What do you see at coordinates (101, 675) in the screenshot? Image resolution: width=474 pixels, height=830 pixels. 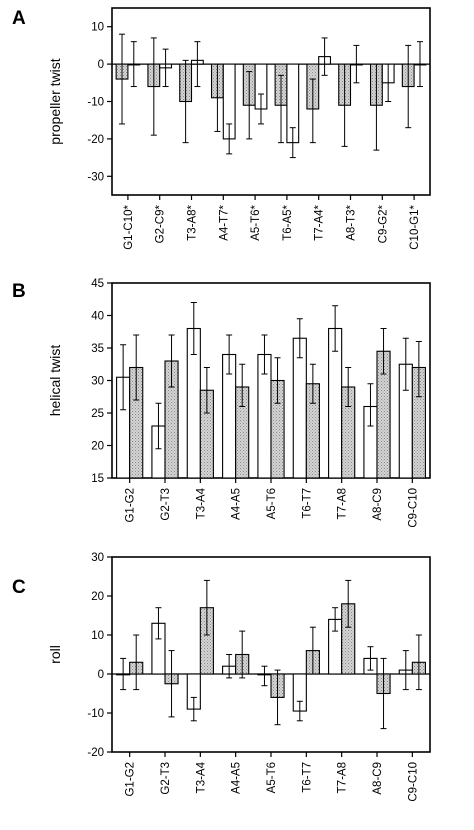 I see `y-tick-label-c: 0` at bounding box center [101, 675].